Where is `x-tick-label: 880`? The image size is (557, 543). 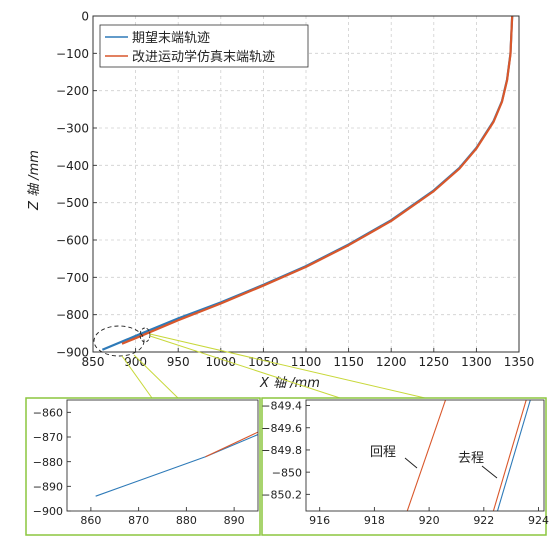
x-tick-label: 880 is located at coordinates (186, 520).